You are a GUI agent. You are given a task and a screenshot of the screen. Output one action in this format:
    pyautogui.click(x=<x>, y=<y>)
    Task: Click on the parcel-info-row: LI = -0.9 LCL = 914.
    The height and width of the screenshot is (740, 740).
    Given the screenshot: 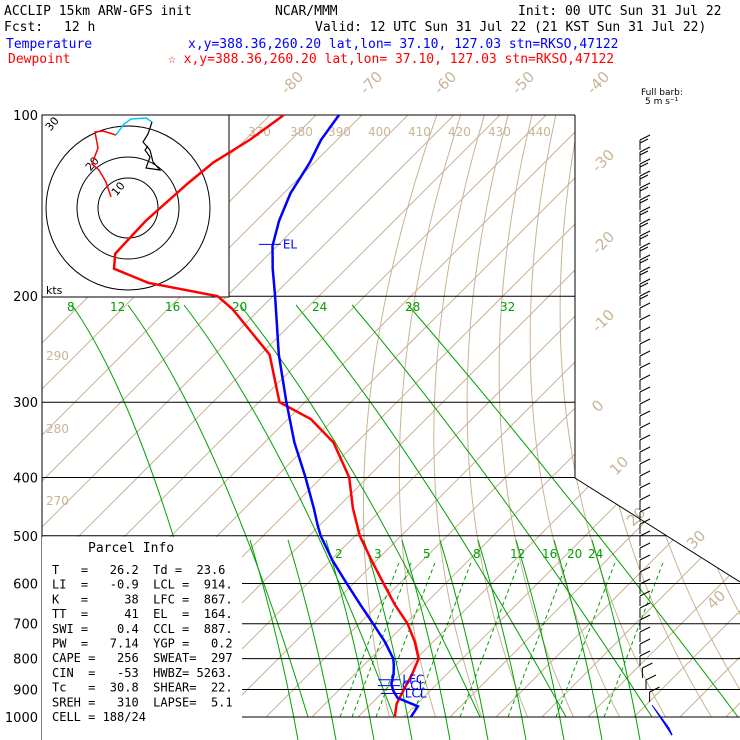 What is the action you would take?
    pyautogui.click(x=142, y=585)
    